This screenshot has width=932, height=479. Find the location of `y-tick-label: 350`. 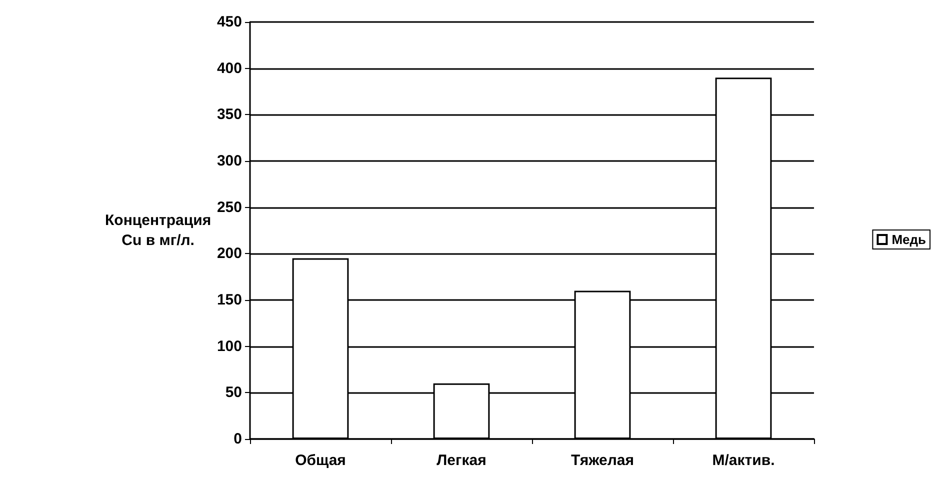

y-tick-label: 350 is located at coordinates (229, 115).